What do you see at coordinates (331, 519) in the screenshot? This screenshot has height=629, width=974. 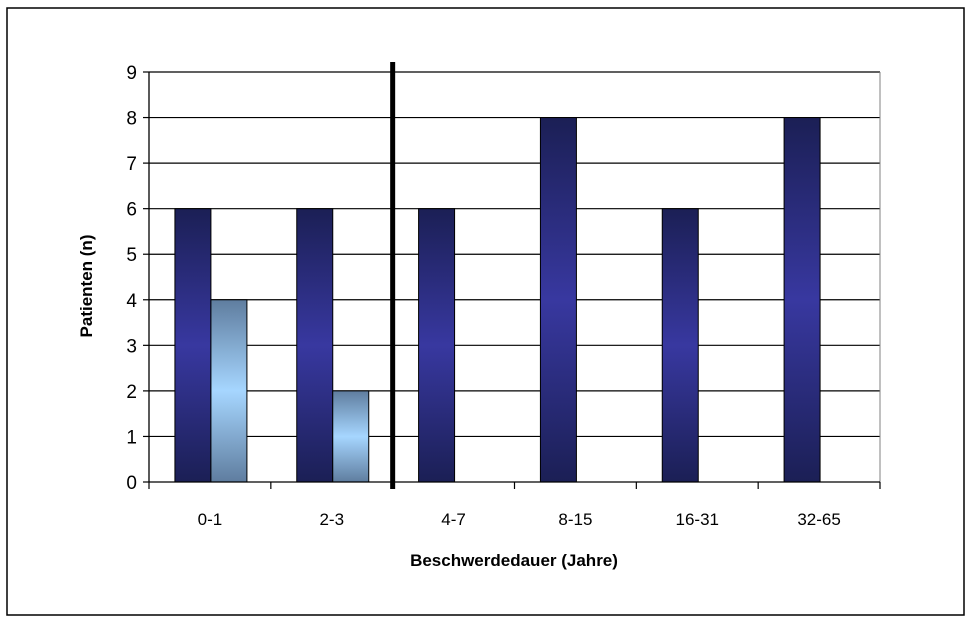 I see `x-tick-label: 2-3` at bounding box center [331, 519].